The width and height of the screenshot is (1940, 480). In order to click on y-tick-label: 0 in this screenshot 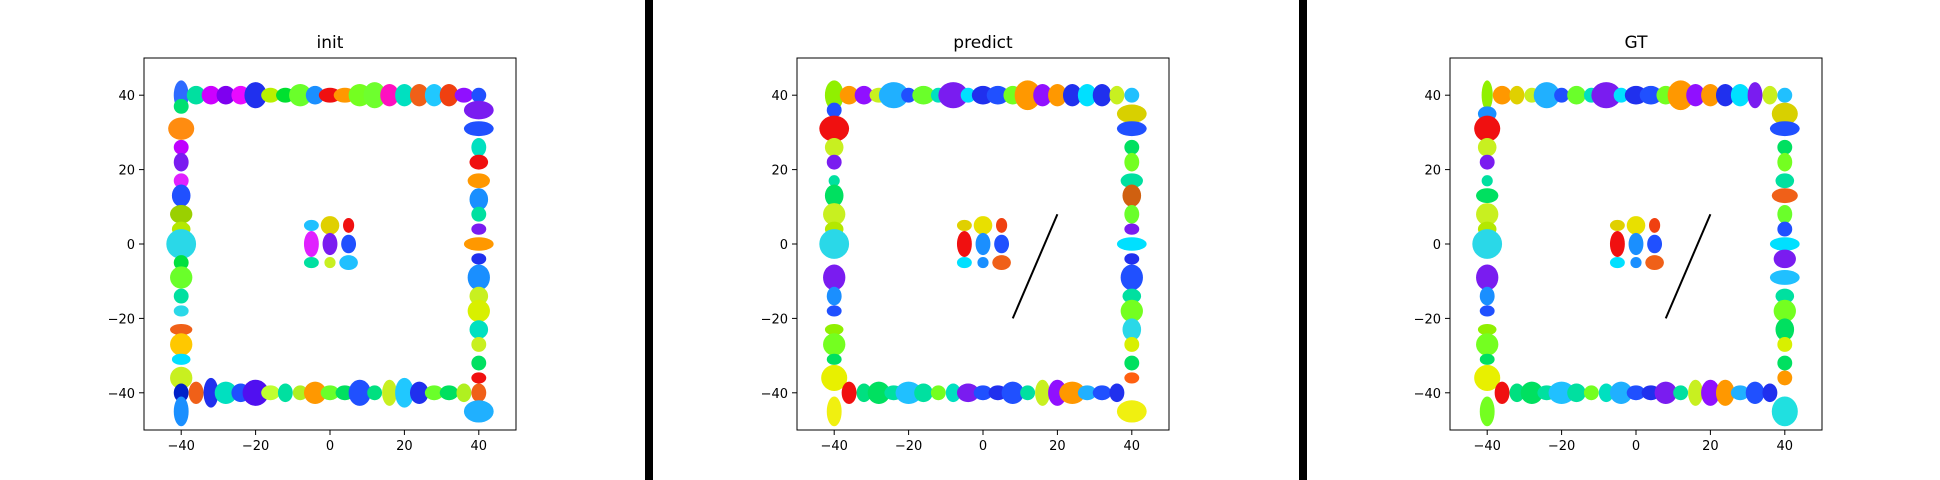, I will do `click(784, 245)`.